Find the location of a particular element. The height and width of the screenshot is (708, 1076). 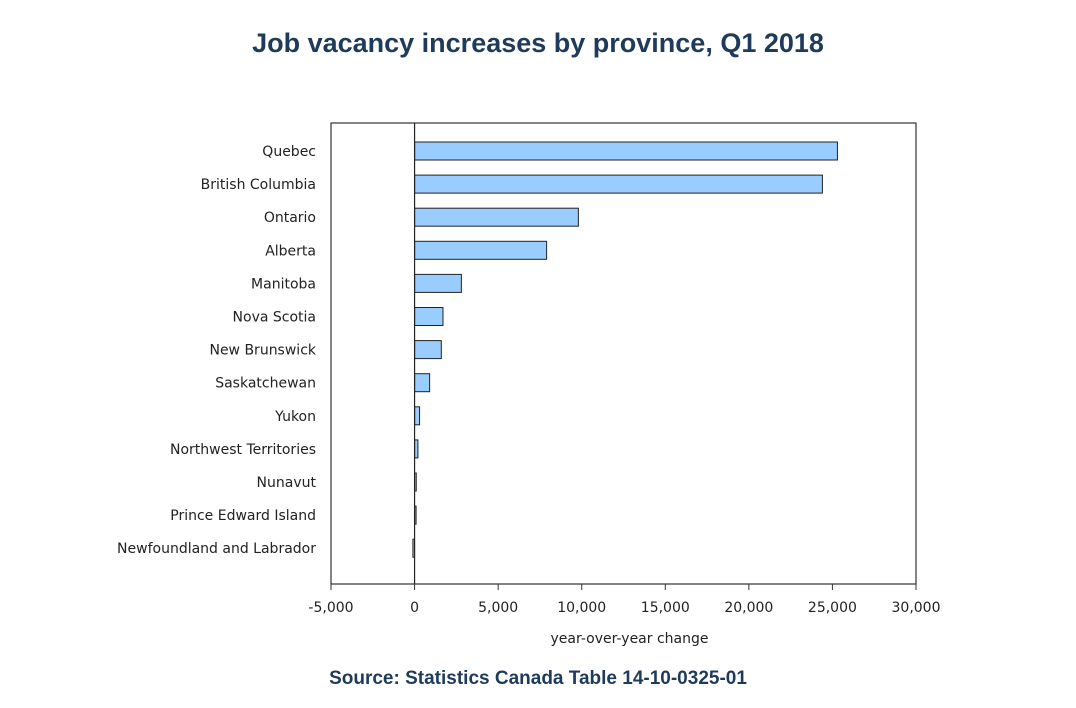

bar-quebec is located at coordinates (626, 151).